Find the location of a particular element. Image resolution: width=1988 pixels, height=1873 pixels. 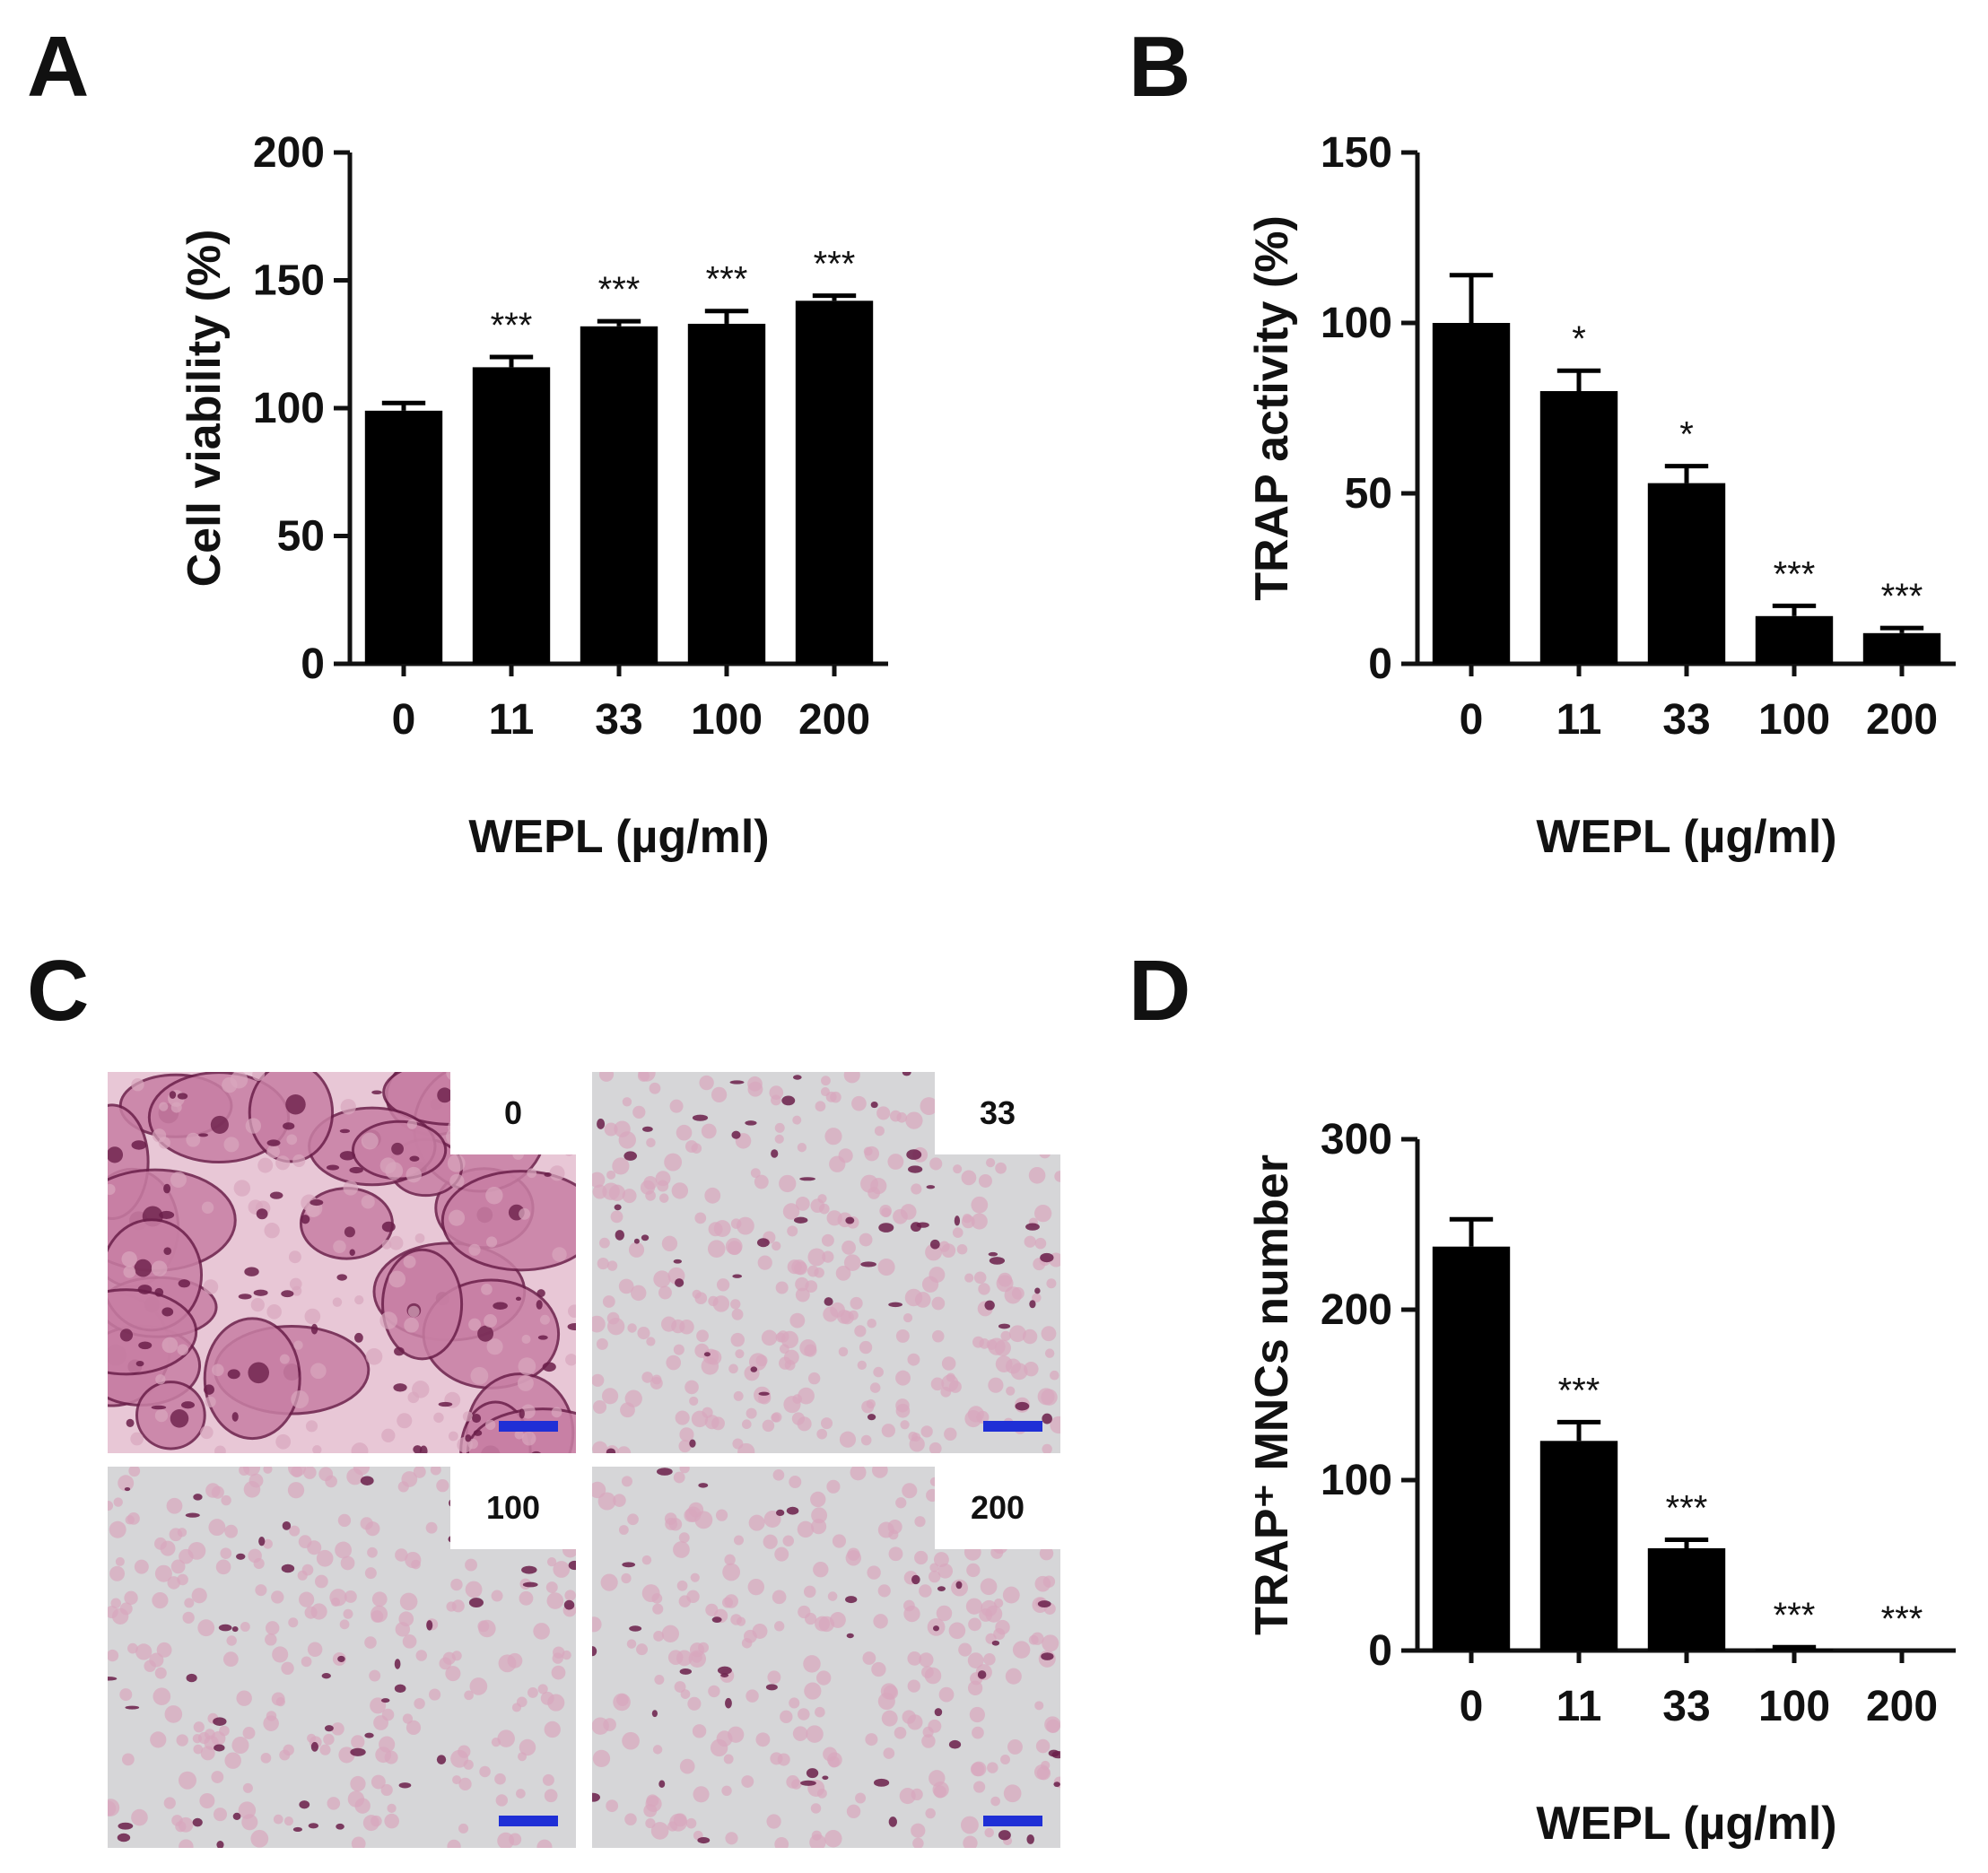

x-tick-label: 11 is located at coordinates (1579, 720).